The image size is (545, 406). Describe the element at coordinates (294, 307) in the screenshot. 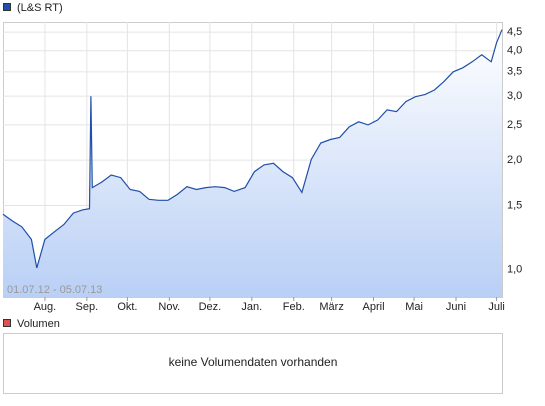

I see `x-tick-label: Feb.` at that location.